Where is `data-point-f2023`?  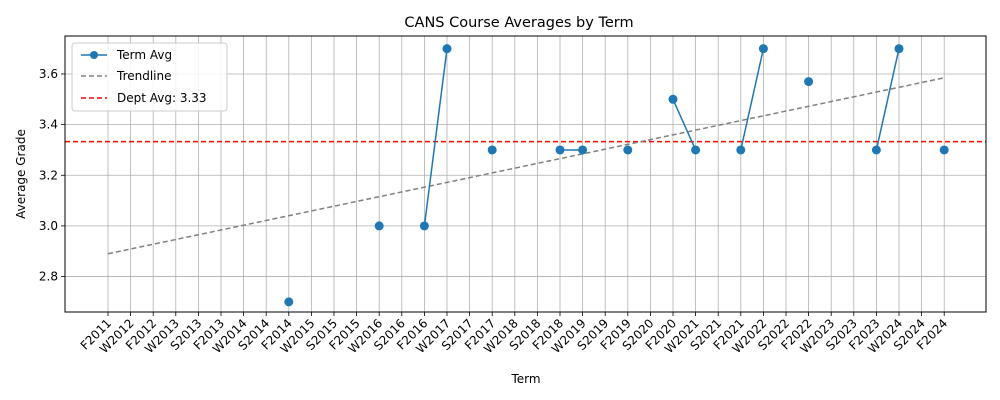
data-point-f2023 is located at coordinates (876, 150).